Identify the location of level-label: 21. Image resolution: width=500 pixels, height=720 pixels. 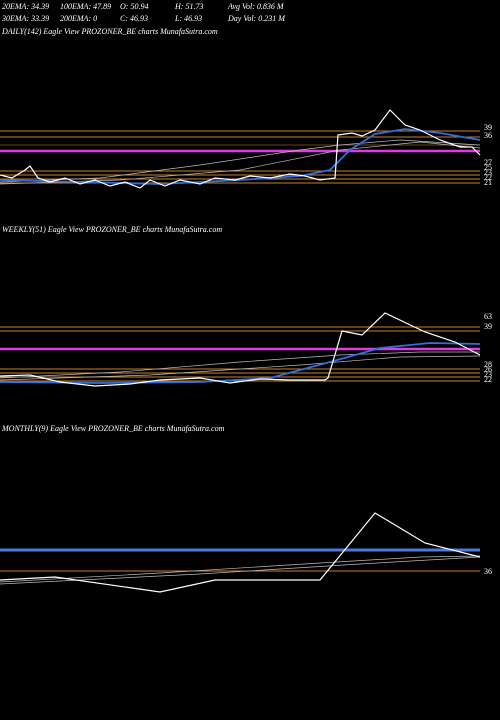
(488, 182).